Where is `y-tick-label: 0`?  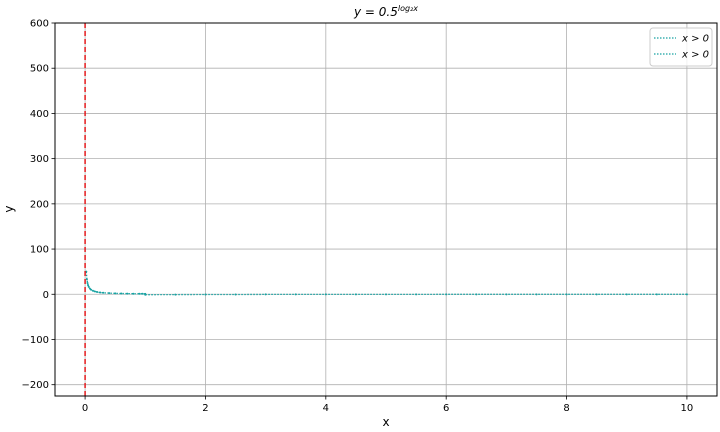
y-tick-label: 0 is located at coordinates (46, 295).